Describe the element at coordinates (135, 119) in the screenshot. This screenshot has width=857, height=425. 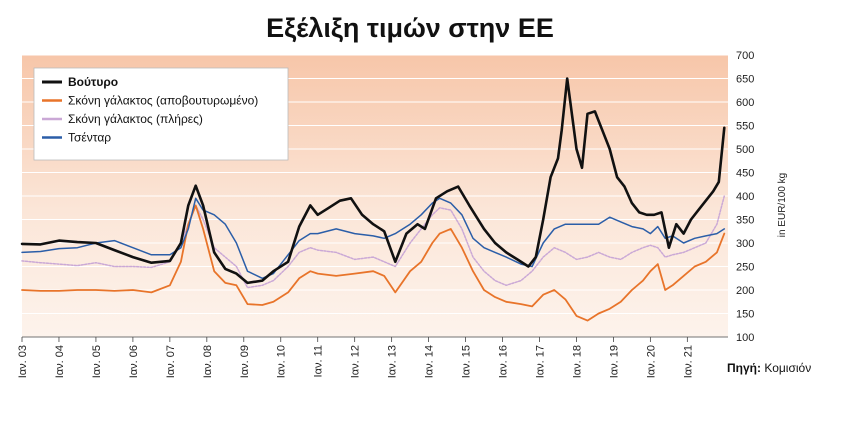
I see `legend-label-2: Σκόνη γάλακτος (πλήρες)` at that location.